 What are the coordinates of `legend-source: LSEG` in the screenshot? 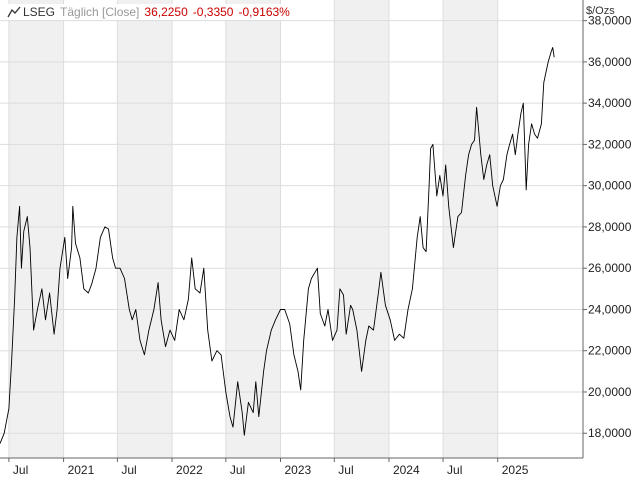 It's located at (39, 12).